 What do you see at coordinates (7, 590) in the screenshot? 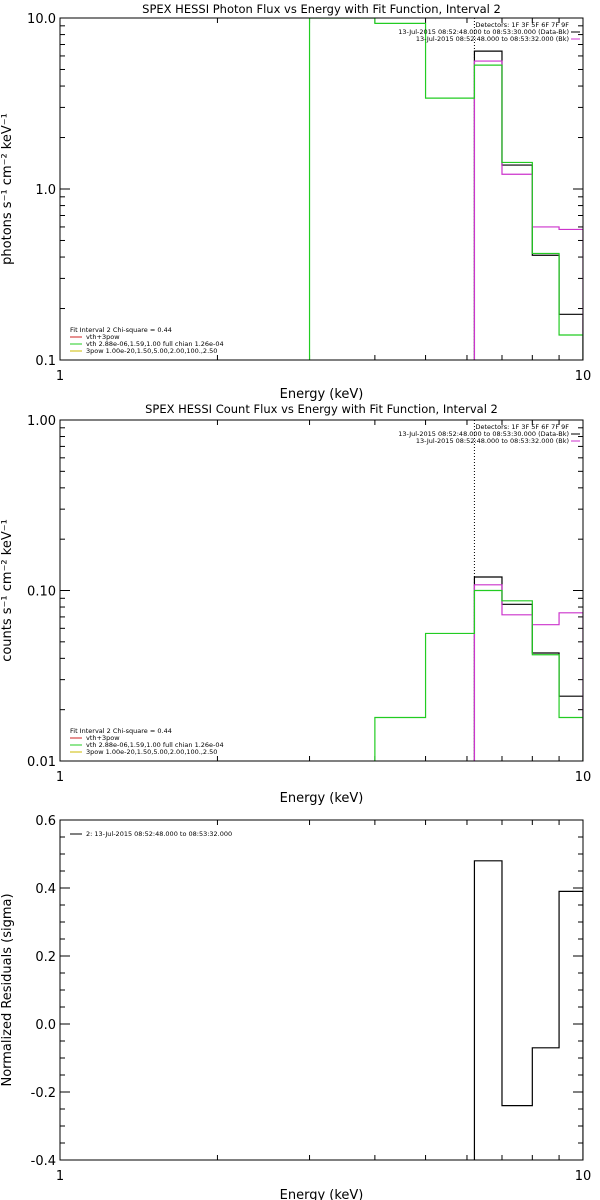
I see `y-axis-label: counts s⁻¹ cm⁻² keV⁻¹` at bounding box center [7, 590].